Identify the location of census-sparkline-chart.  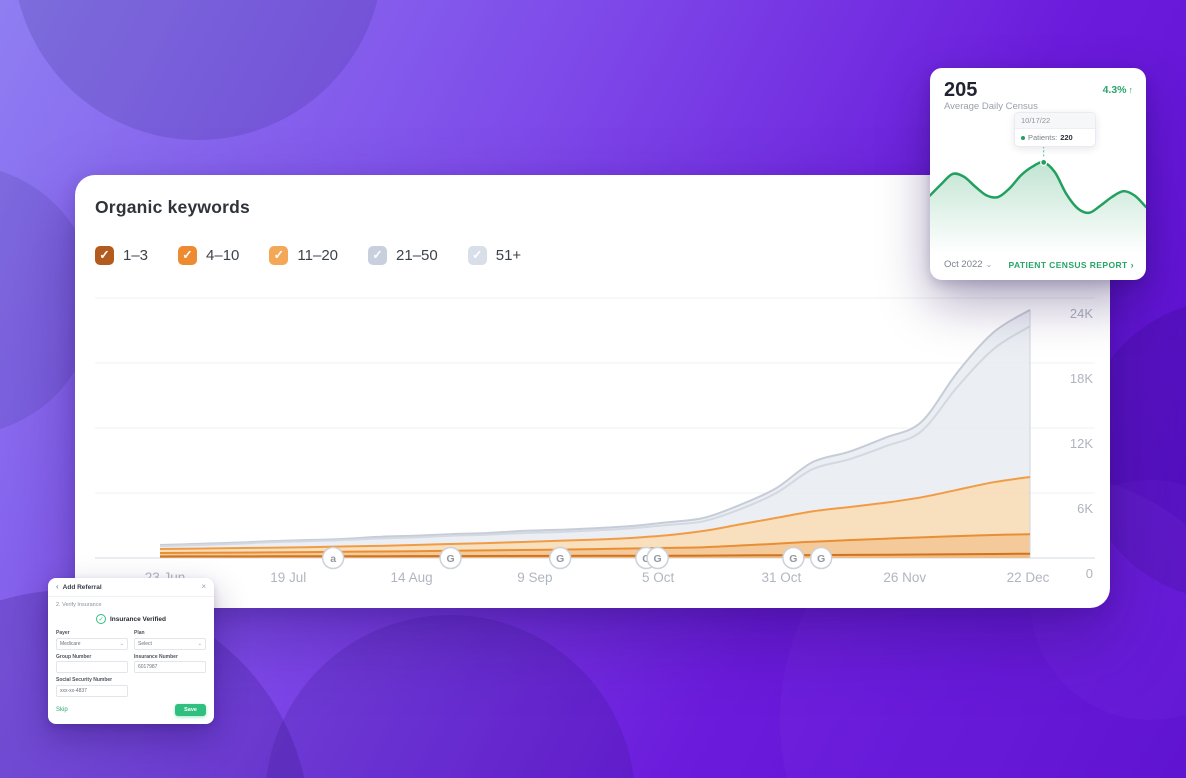
(1038, 205).